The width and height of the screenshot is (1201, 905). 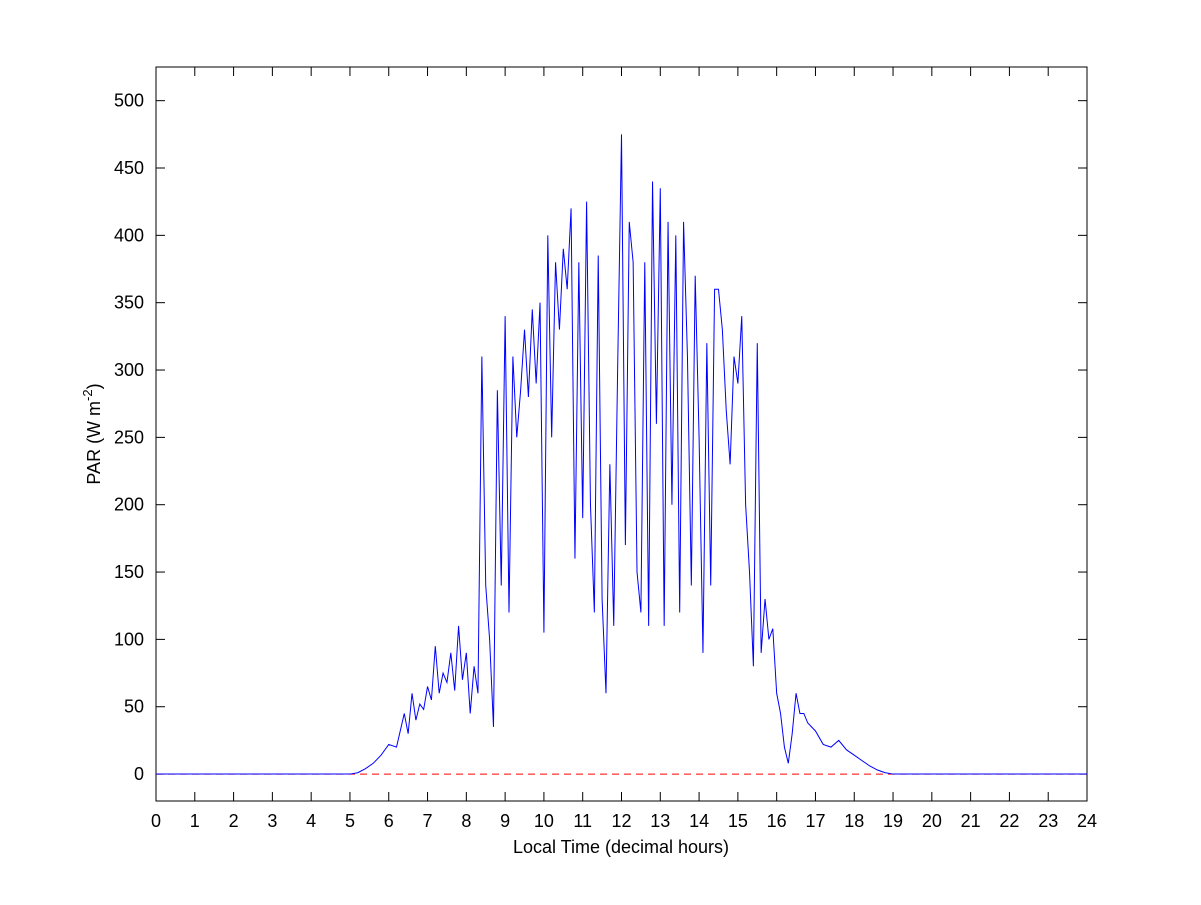 What do you see at coordinates (94, 386) in the screenshot?
I see `y-label-close: )` at bounding box center [94, 386].